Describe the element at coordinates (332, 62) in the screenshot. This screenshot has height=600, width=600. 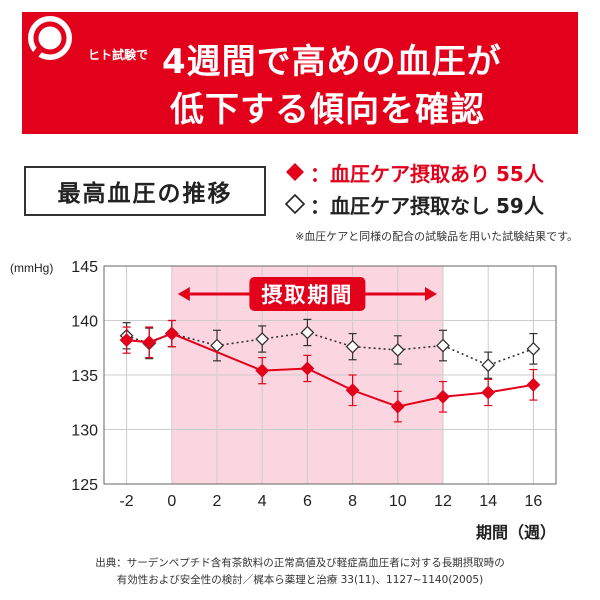
I see `headline-line-1: 4週間で高めの血圧が` at that location.